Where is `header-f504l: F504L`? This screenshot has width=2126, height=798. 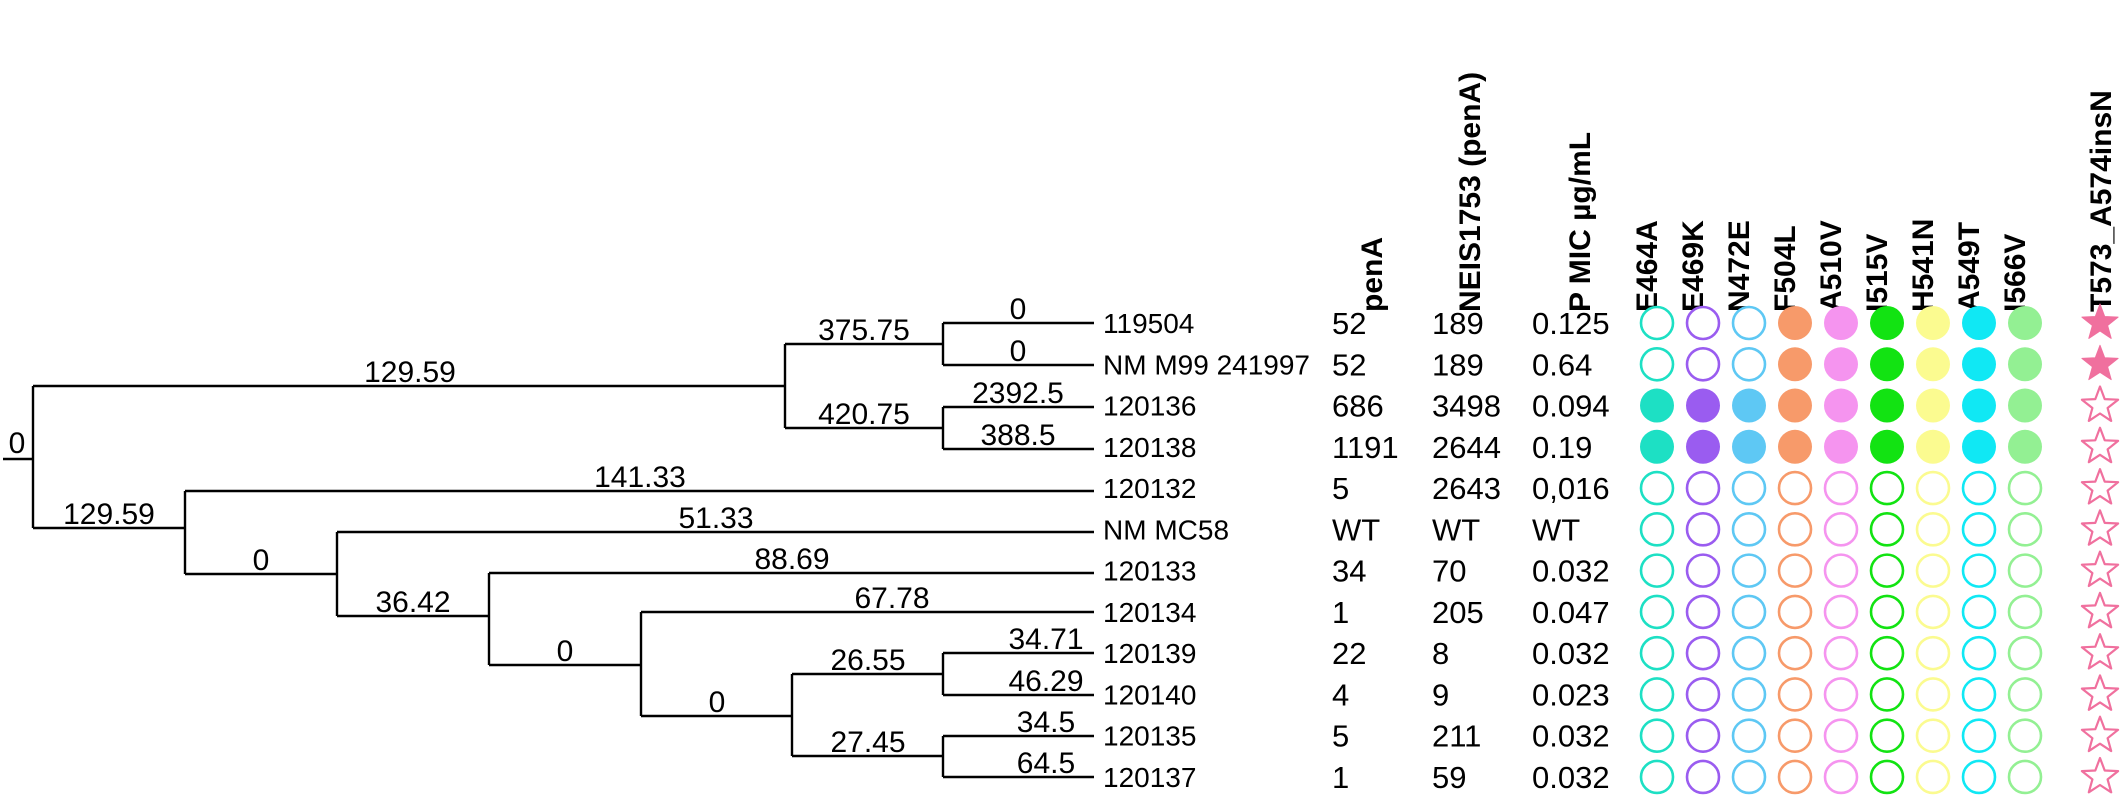 header-f504l: F504L is located at coordinates (1785, 268).